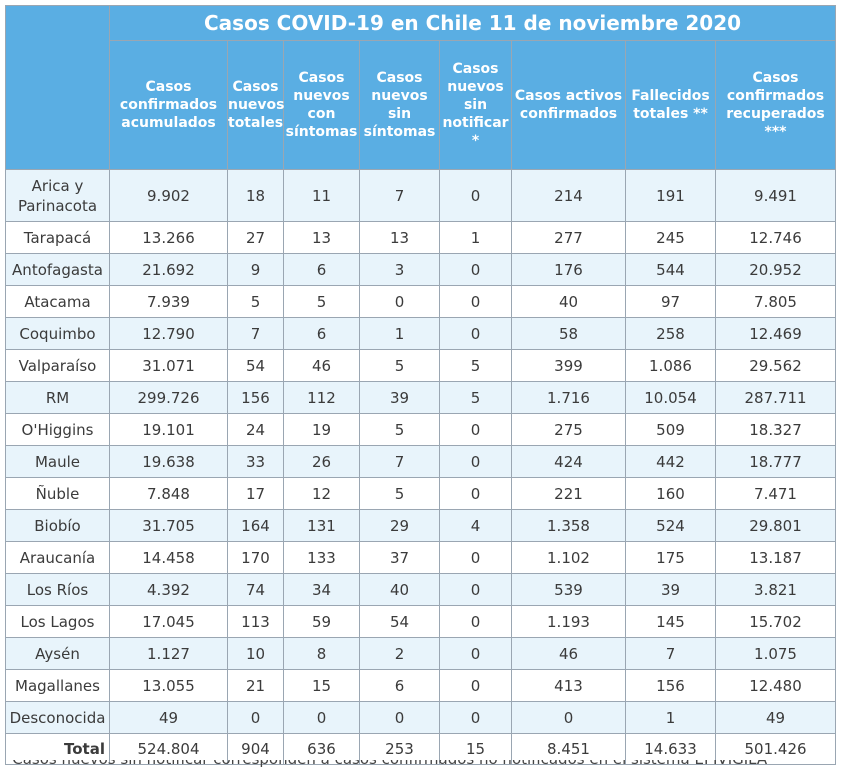 The image size is (844, 768). Describe the element at coordinates (421, 365) in the screenshot. I see `table-row: Valparaíso 31.071 54 46 5 5 399 1.086 29.562` at that location.